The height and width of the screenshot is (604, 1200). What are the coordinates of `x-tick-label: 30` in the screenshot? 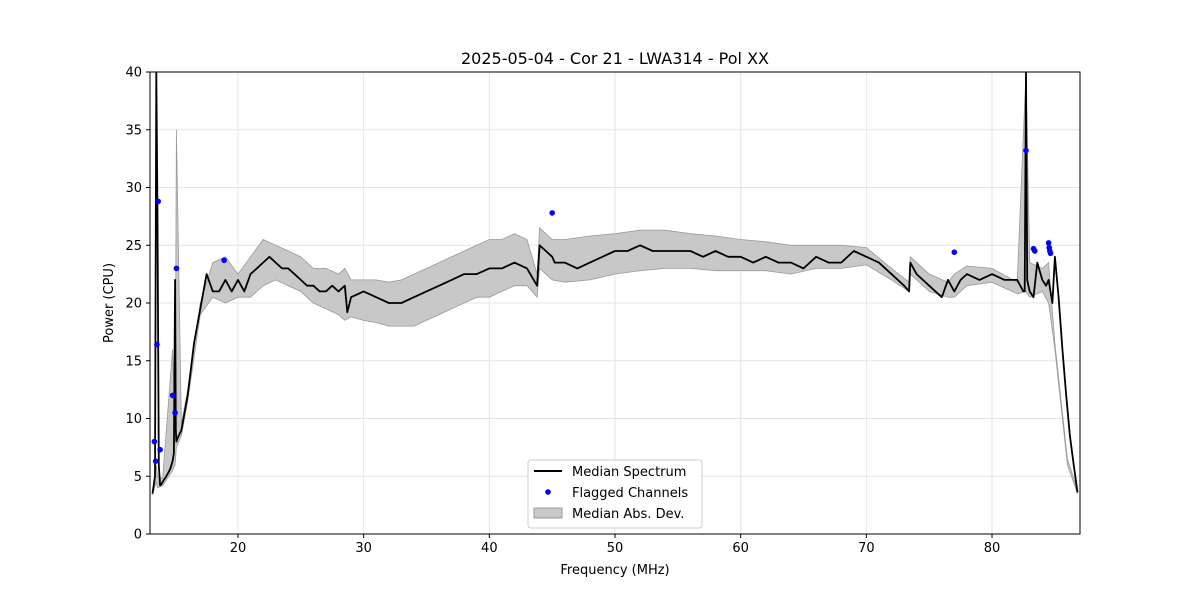 It's located at (363, 548).